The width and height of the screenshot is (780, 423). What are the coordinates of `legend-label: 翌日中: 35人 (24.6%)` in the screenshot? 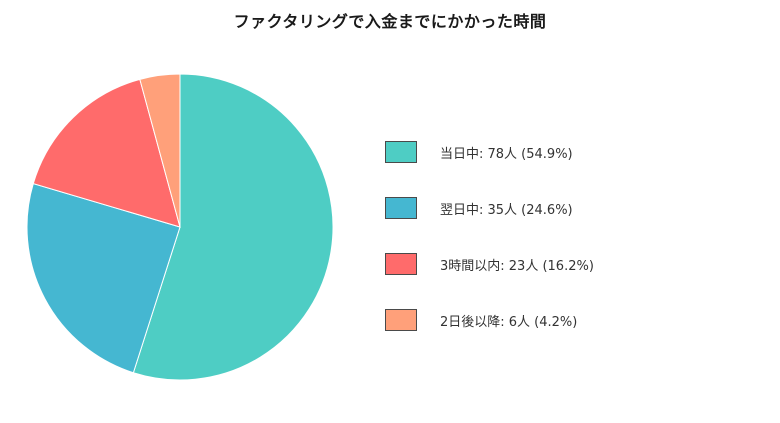 It's located at (506, 210).